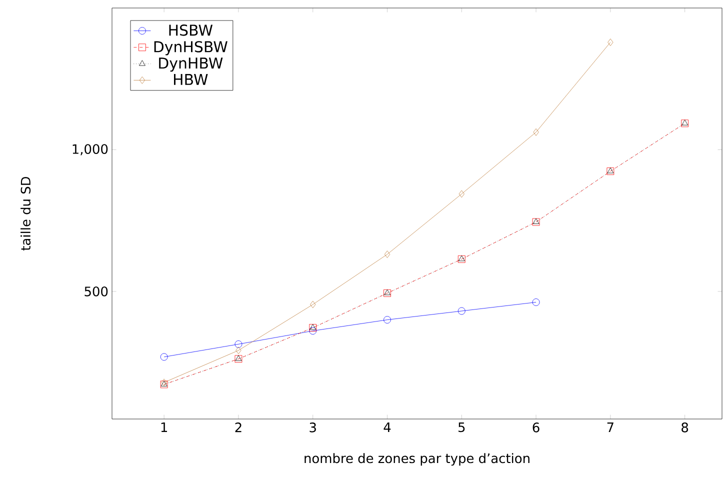 Image resolution: width=725 pixels, height=479 pixels. What do you see at coordinates (417, 459) in the screenshot?
I see `x-axis-title: nombre de zones par type d’action` at bounding box center [417, 459].